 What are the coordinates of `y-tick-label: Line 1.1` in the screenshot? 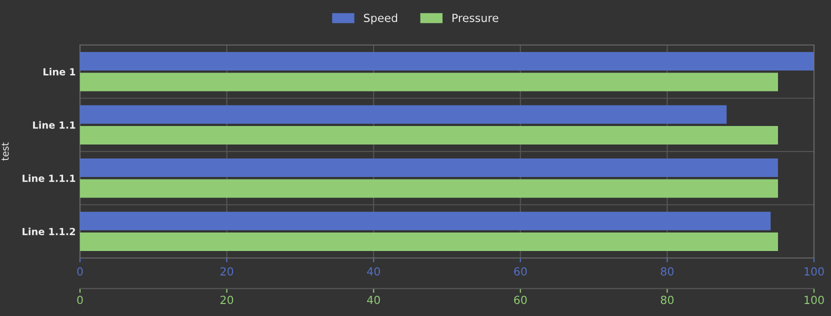 It's located at (54, 125).